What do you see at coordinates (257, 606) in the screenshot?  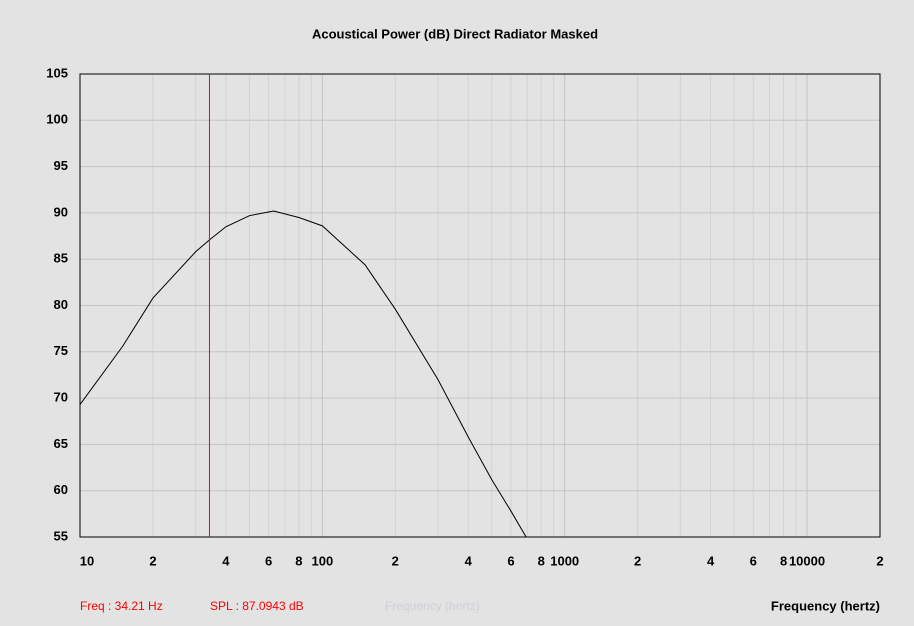 I see `status-spl: SPL : 87.0943 dB` at bounding box center [257, 606].